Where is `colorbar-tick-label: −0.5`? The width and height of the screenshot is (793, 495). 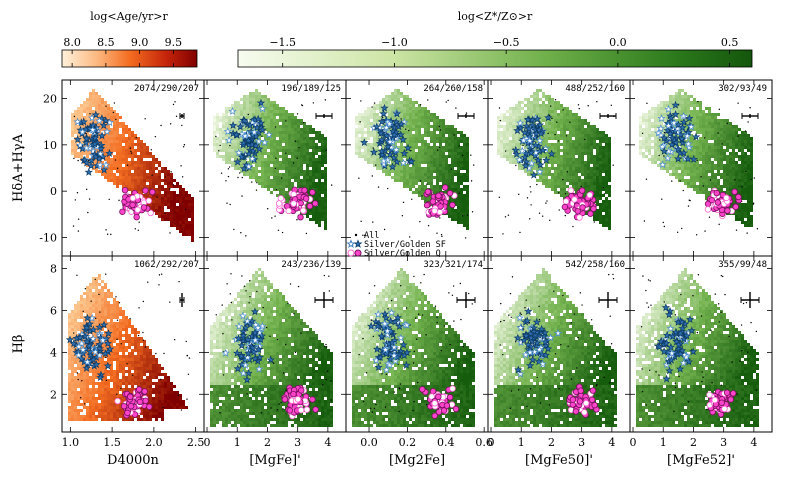 colorbar-tick-label: −0.5 is located at coordinates (506, 42).